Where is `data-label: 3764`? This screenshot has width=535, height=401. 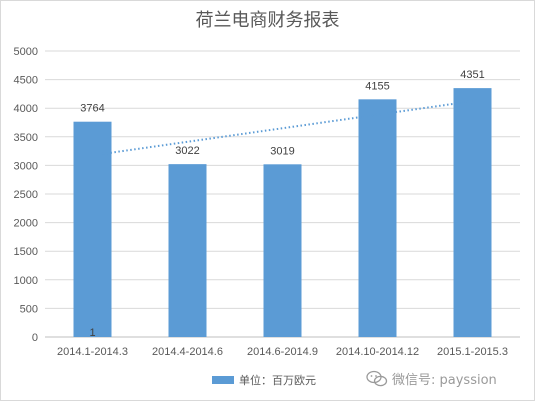
data-label: 3764 is located at coordinates (92, 109).